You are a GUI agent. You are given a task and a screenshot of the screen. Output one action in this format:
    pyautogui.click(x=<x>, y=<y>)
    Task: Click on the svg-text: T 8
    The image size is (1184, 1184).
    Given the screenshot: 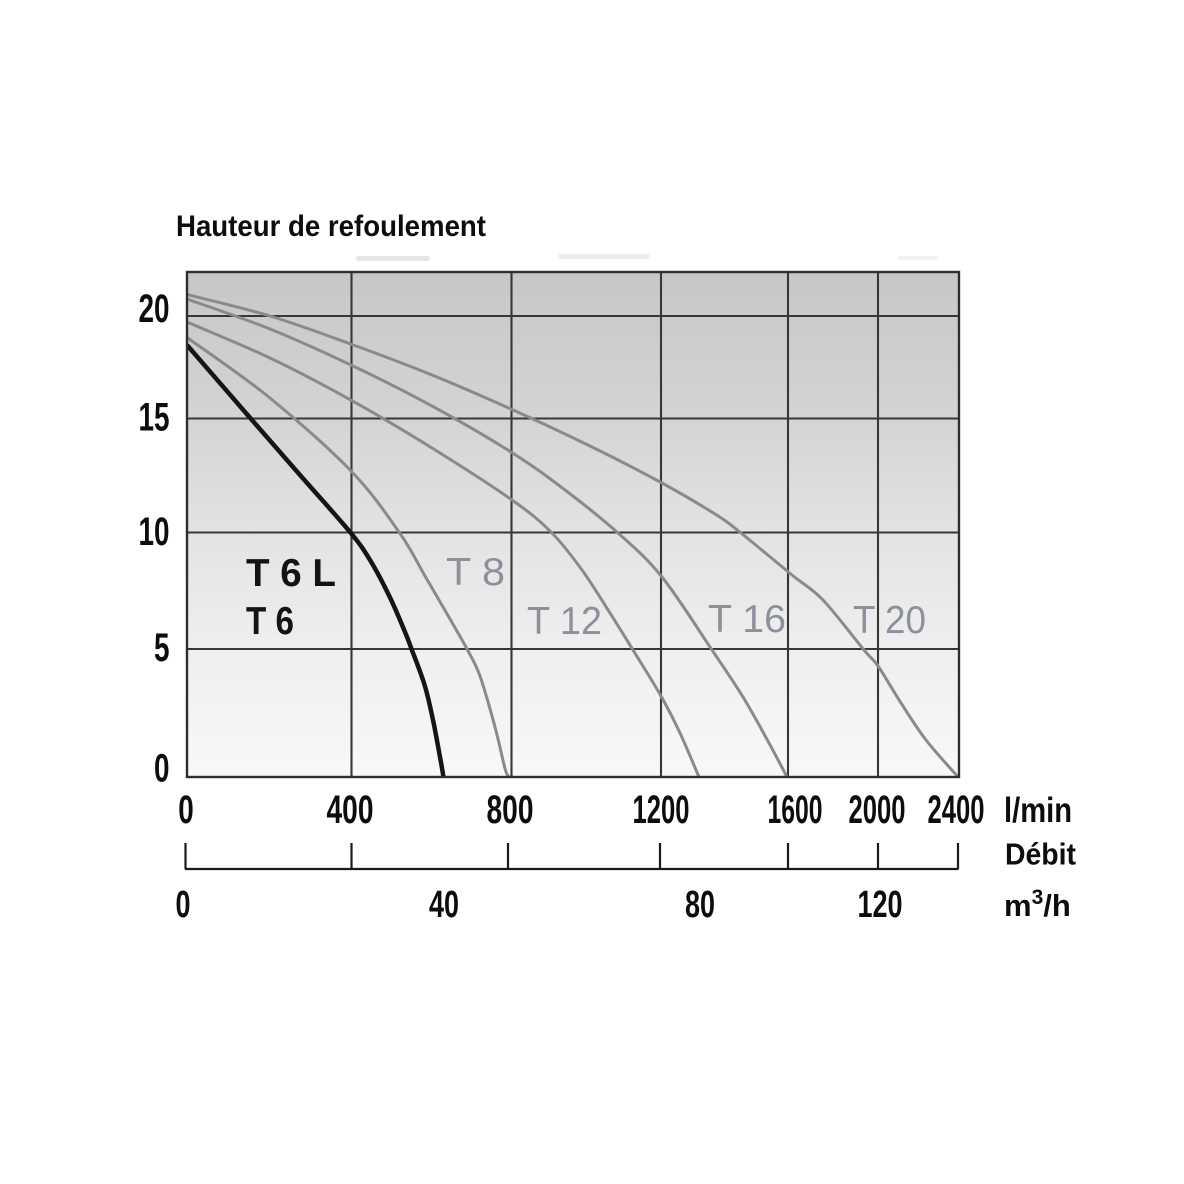 What is the action you would take?
    pyautogui.click(x=475, y=572)
    